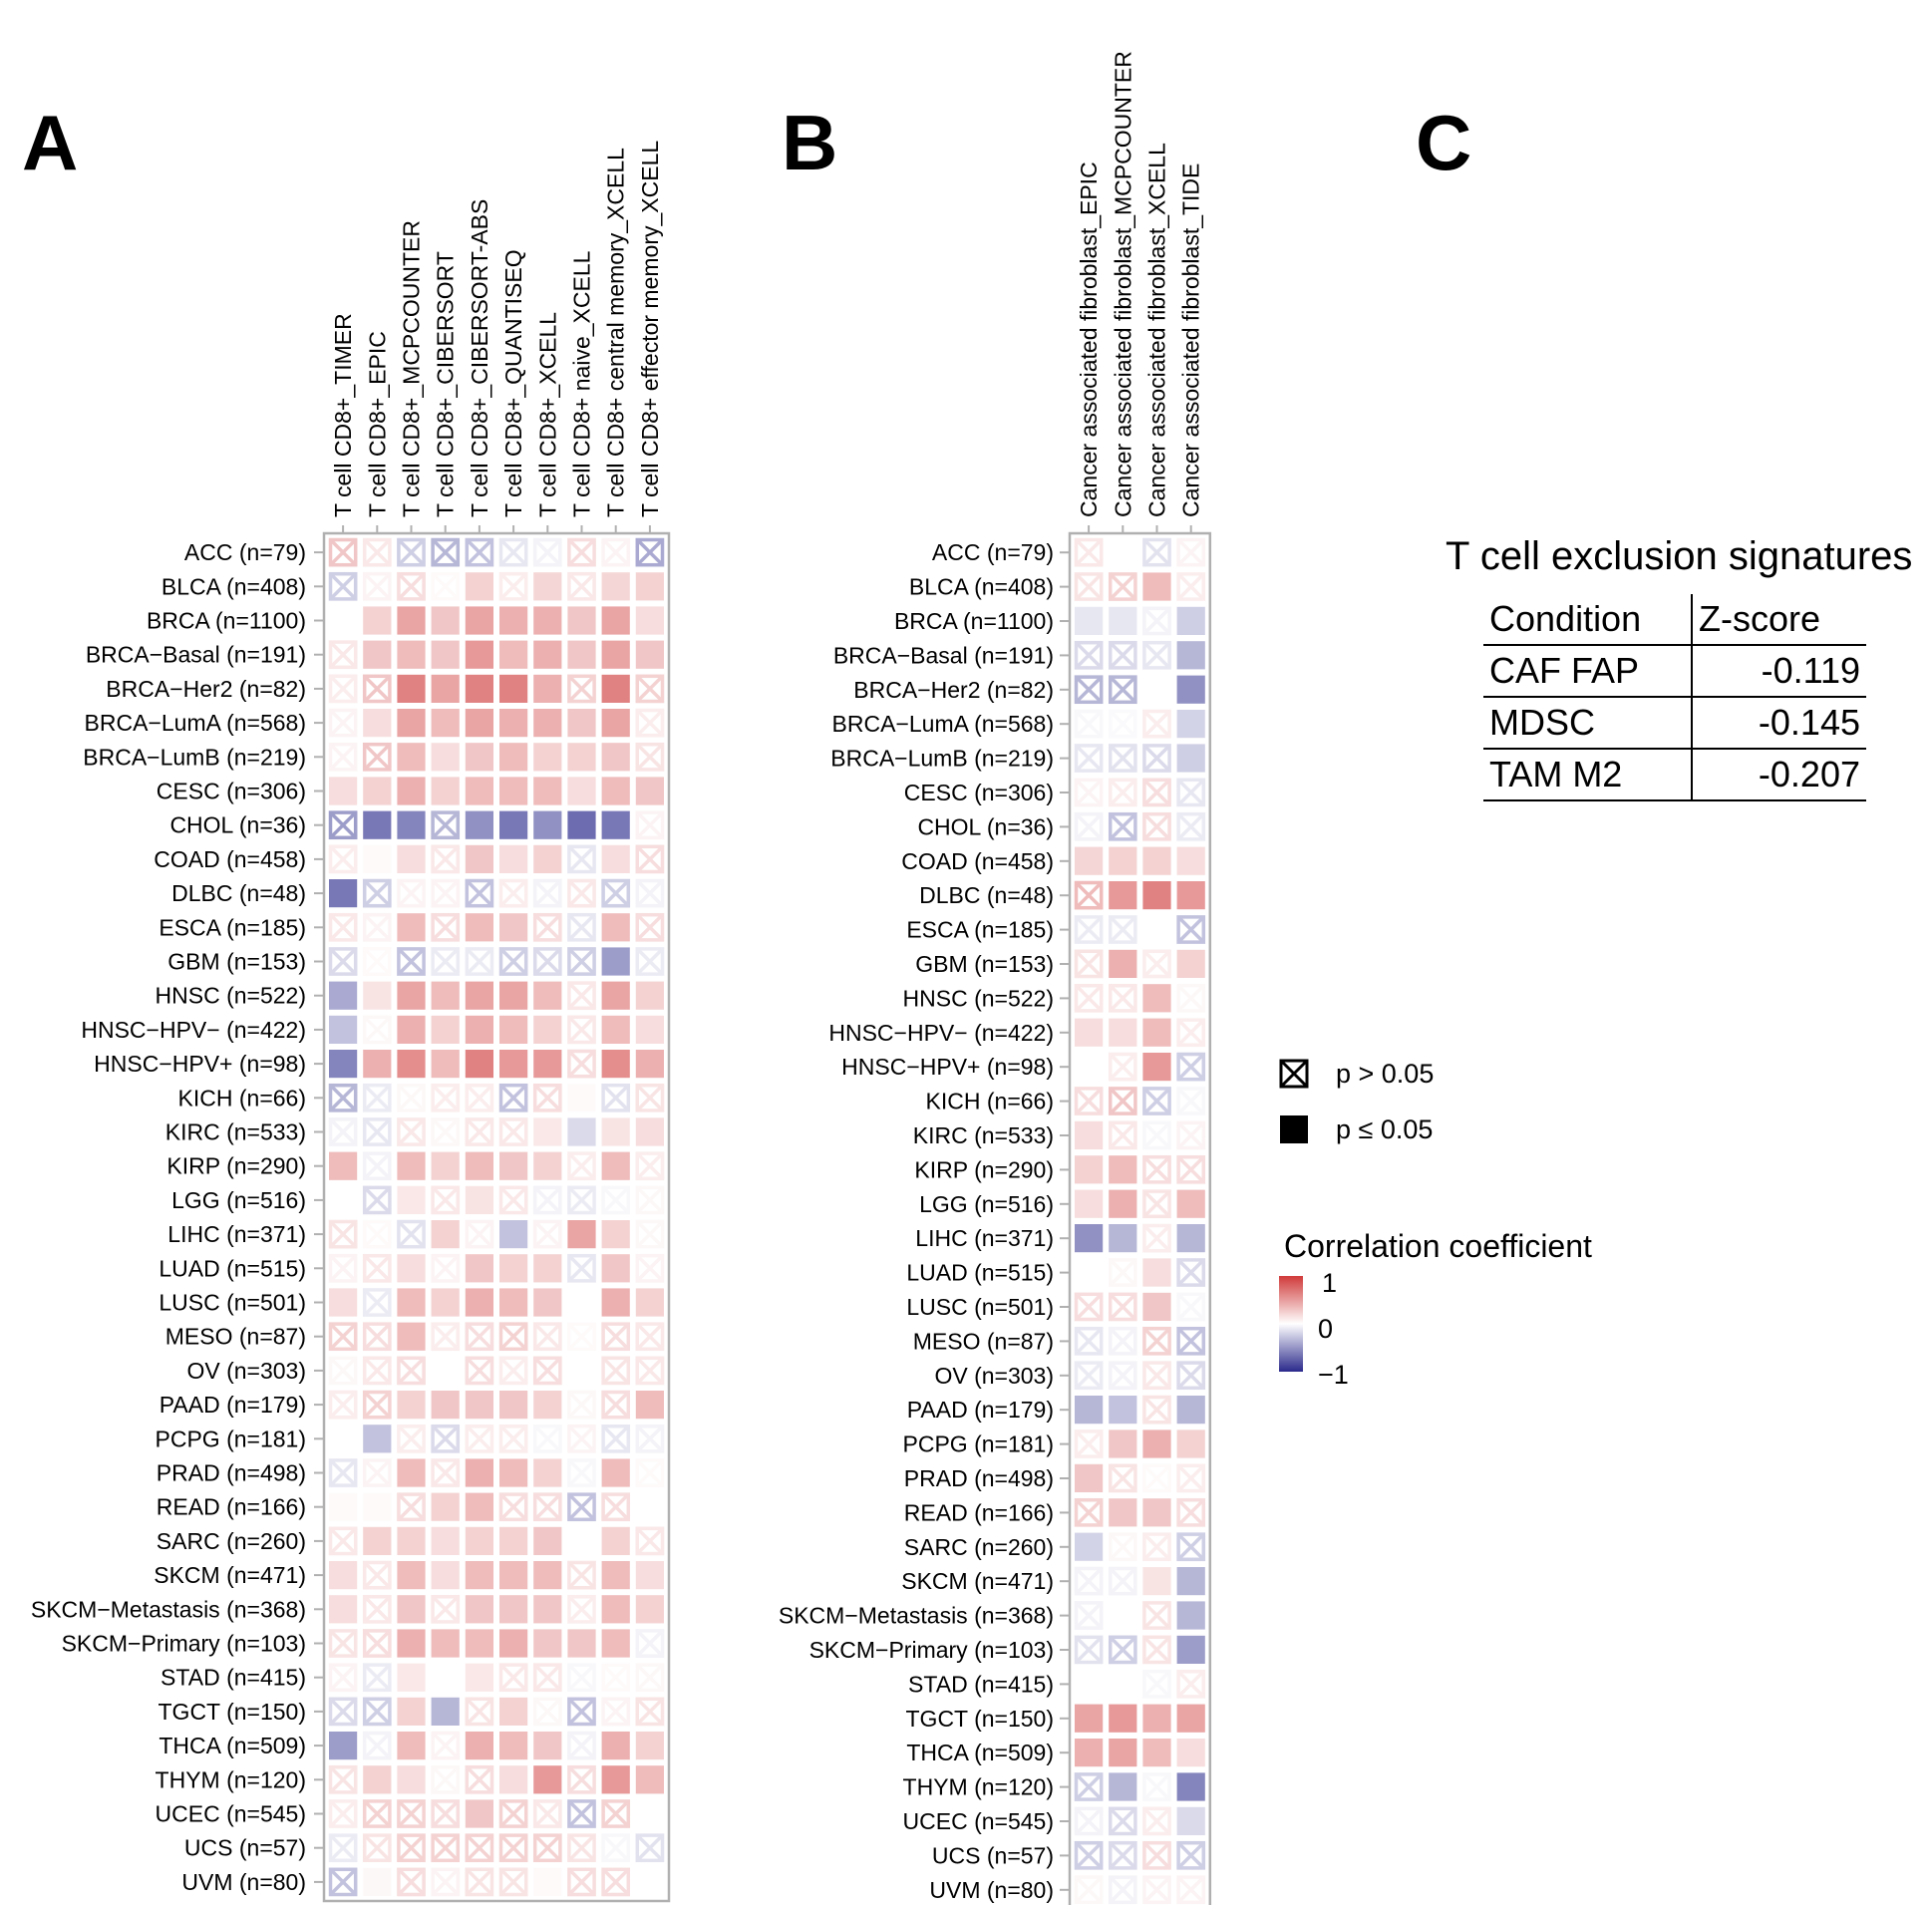  I want to click on row-label: MESO (n=87), so click(235, 1337).